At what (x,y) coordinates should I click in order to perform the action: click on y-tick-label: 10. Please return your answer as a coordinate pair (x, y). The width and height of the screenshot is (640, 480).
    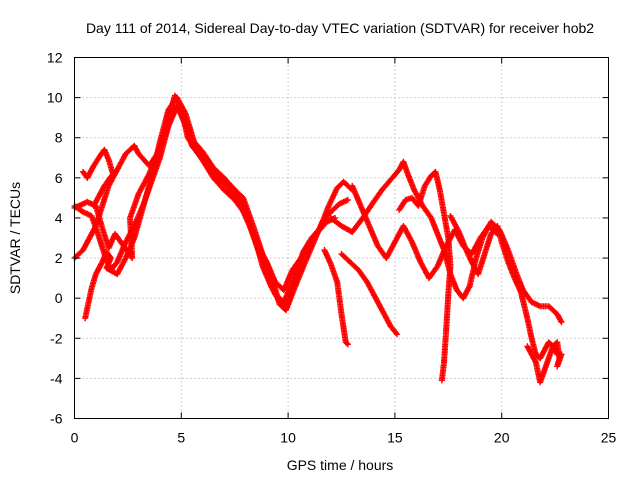
    Looking at the image, I should click on (55, 98).